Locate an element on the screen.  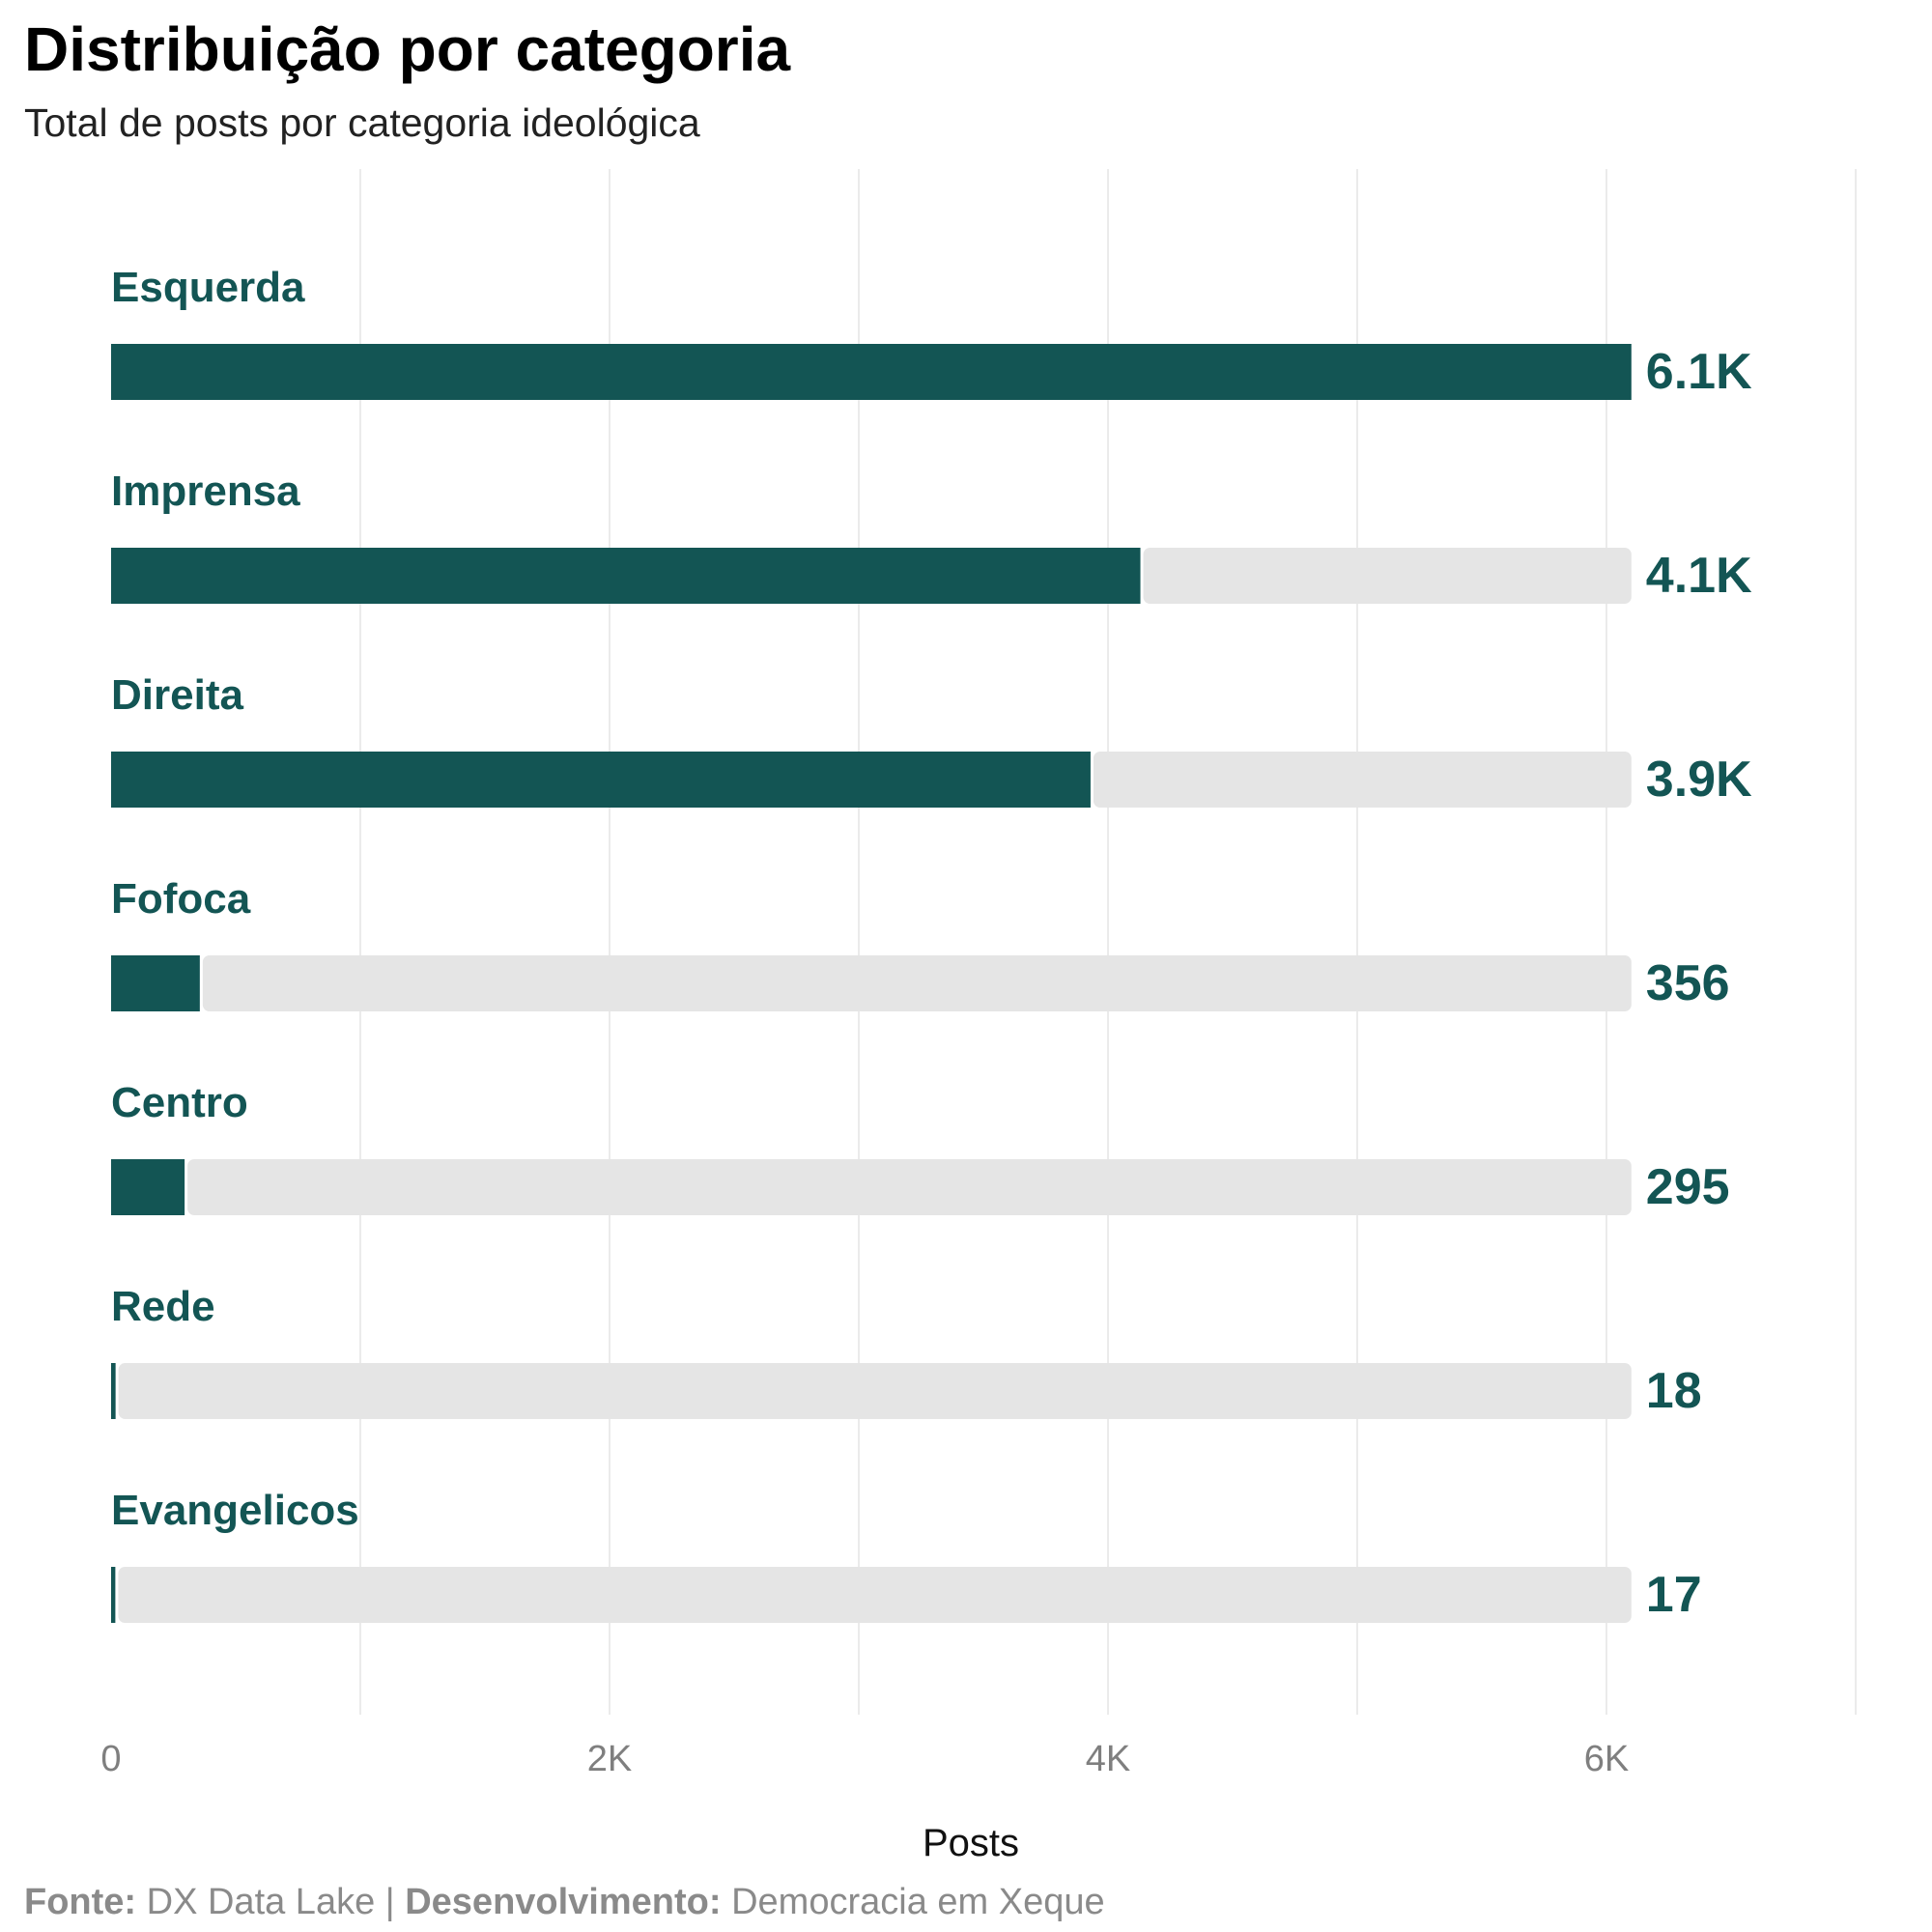
bar-row: Centro 295 is located at coordinates (920, 1147).